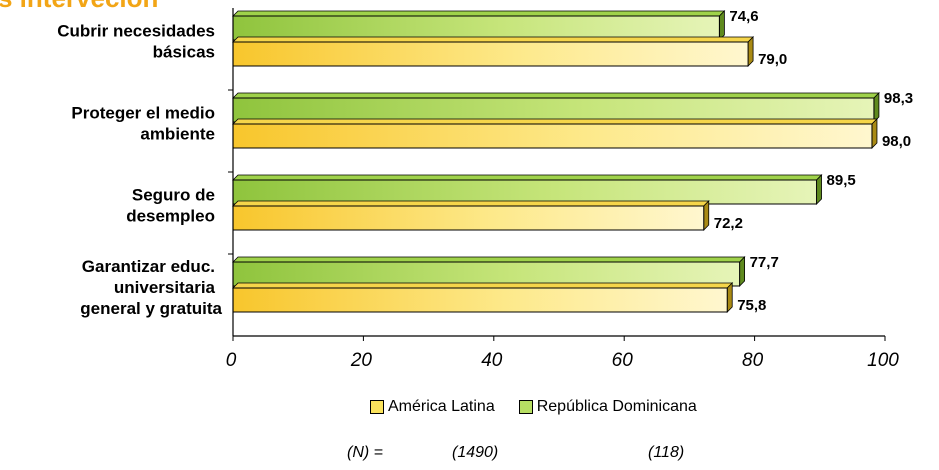 Image resolution: width=939 pixels, height=470 pixels. Describe the element at coordinates (743, 16) in the screenshot. I see `value-label-republica-dominicana-0: 74,6` at that location.